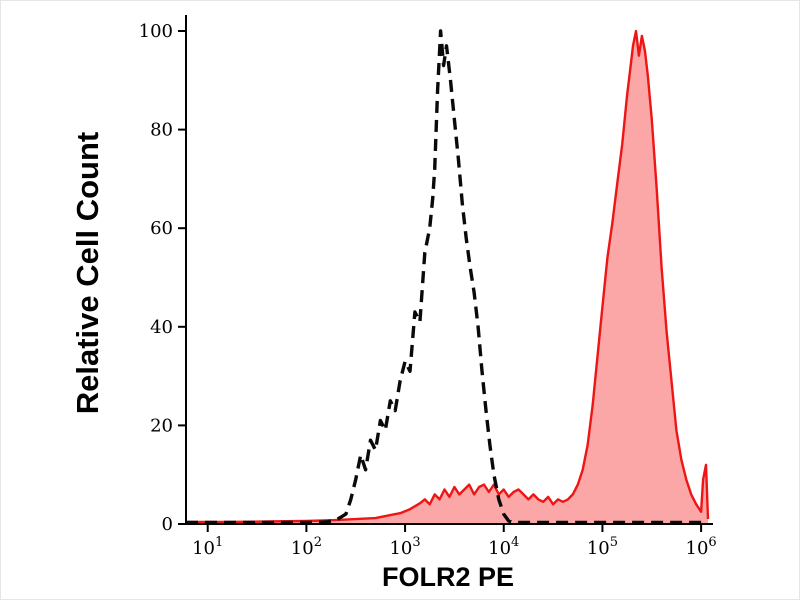 The image size is (800, 600). I want to click on x-axis-label: FOLR2 PE, so click(448, 577).